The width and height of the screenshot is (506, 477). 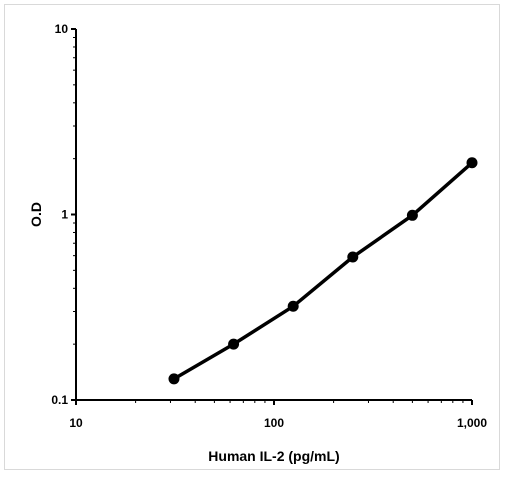 I want to click on y-tick-label: 1, so click(x=64, y=215).